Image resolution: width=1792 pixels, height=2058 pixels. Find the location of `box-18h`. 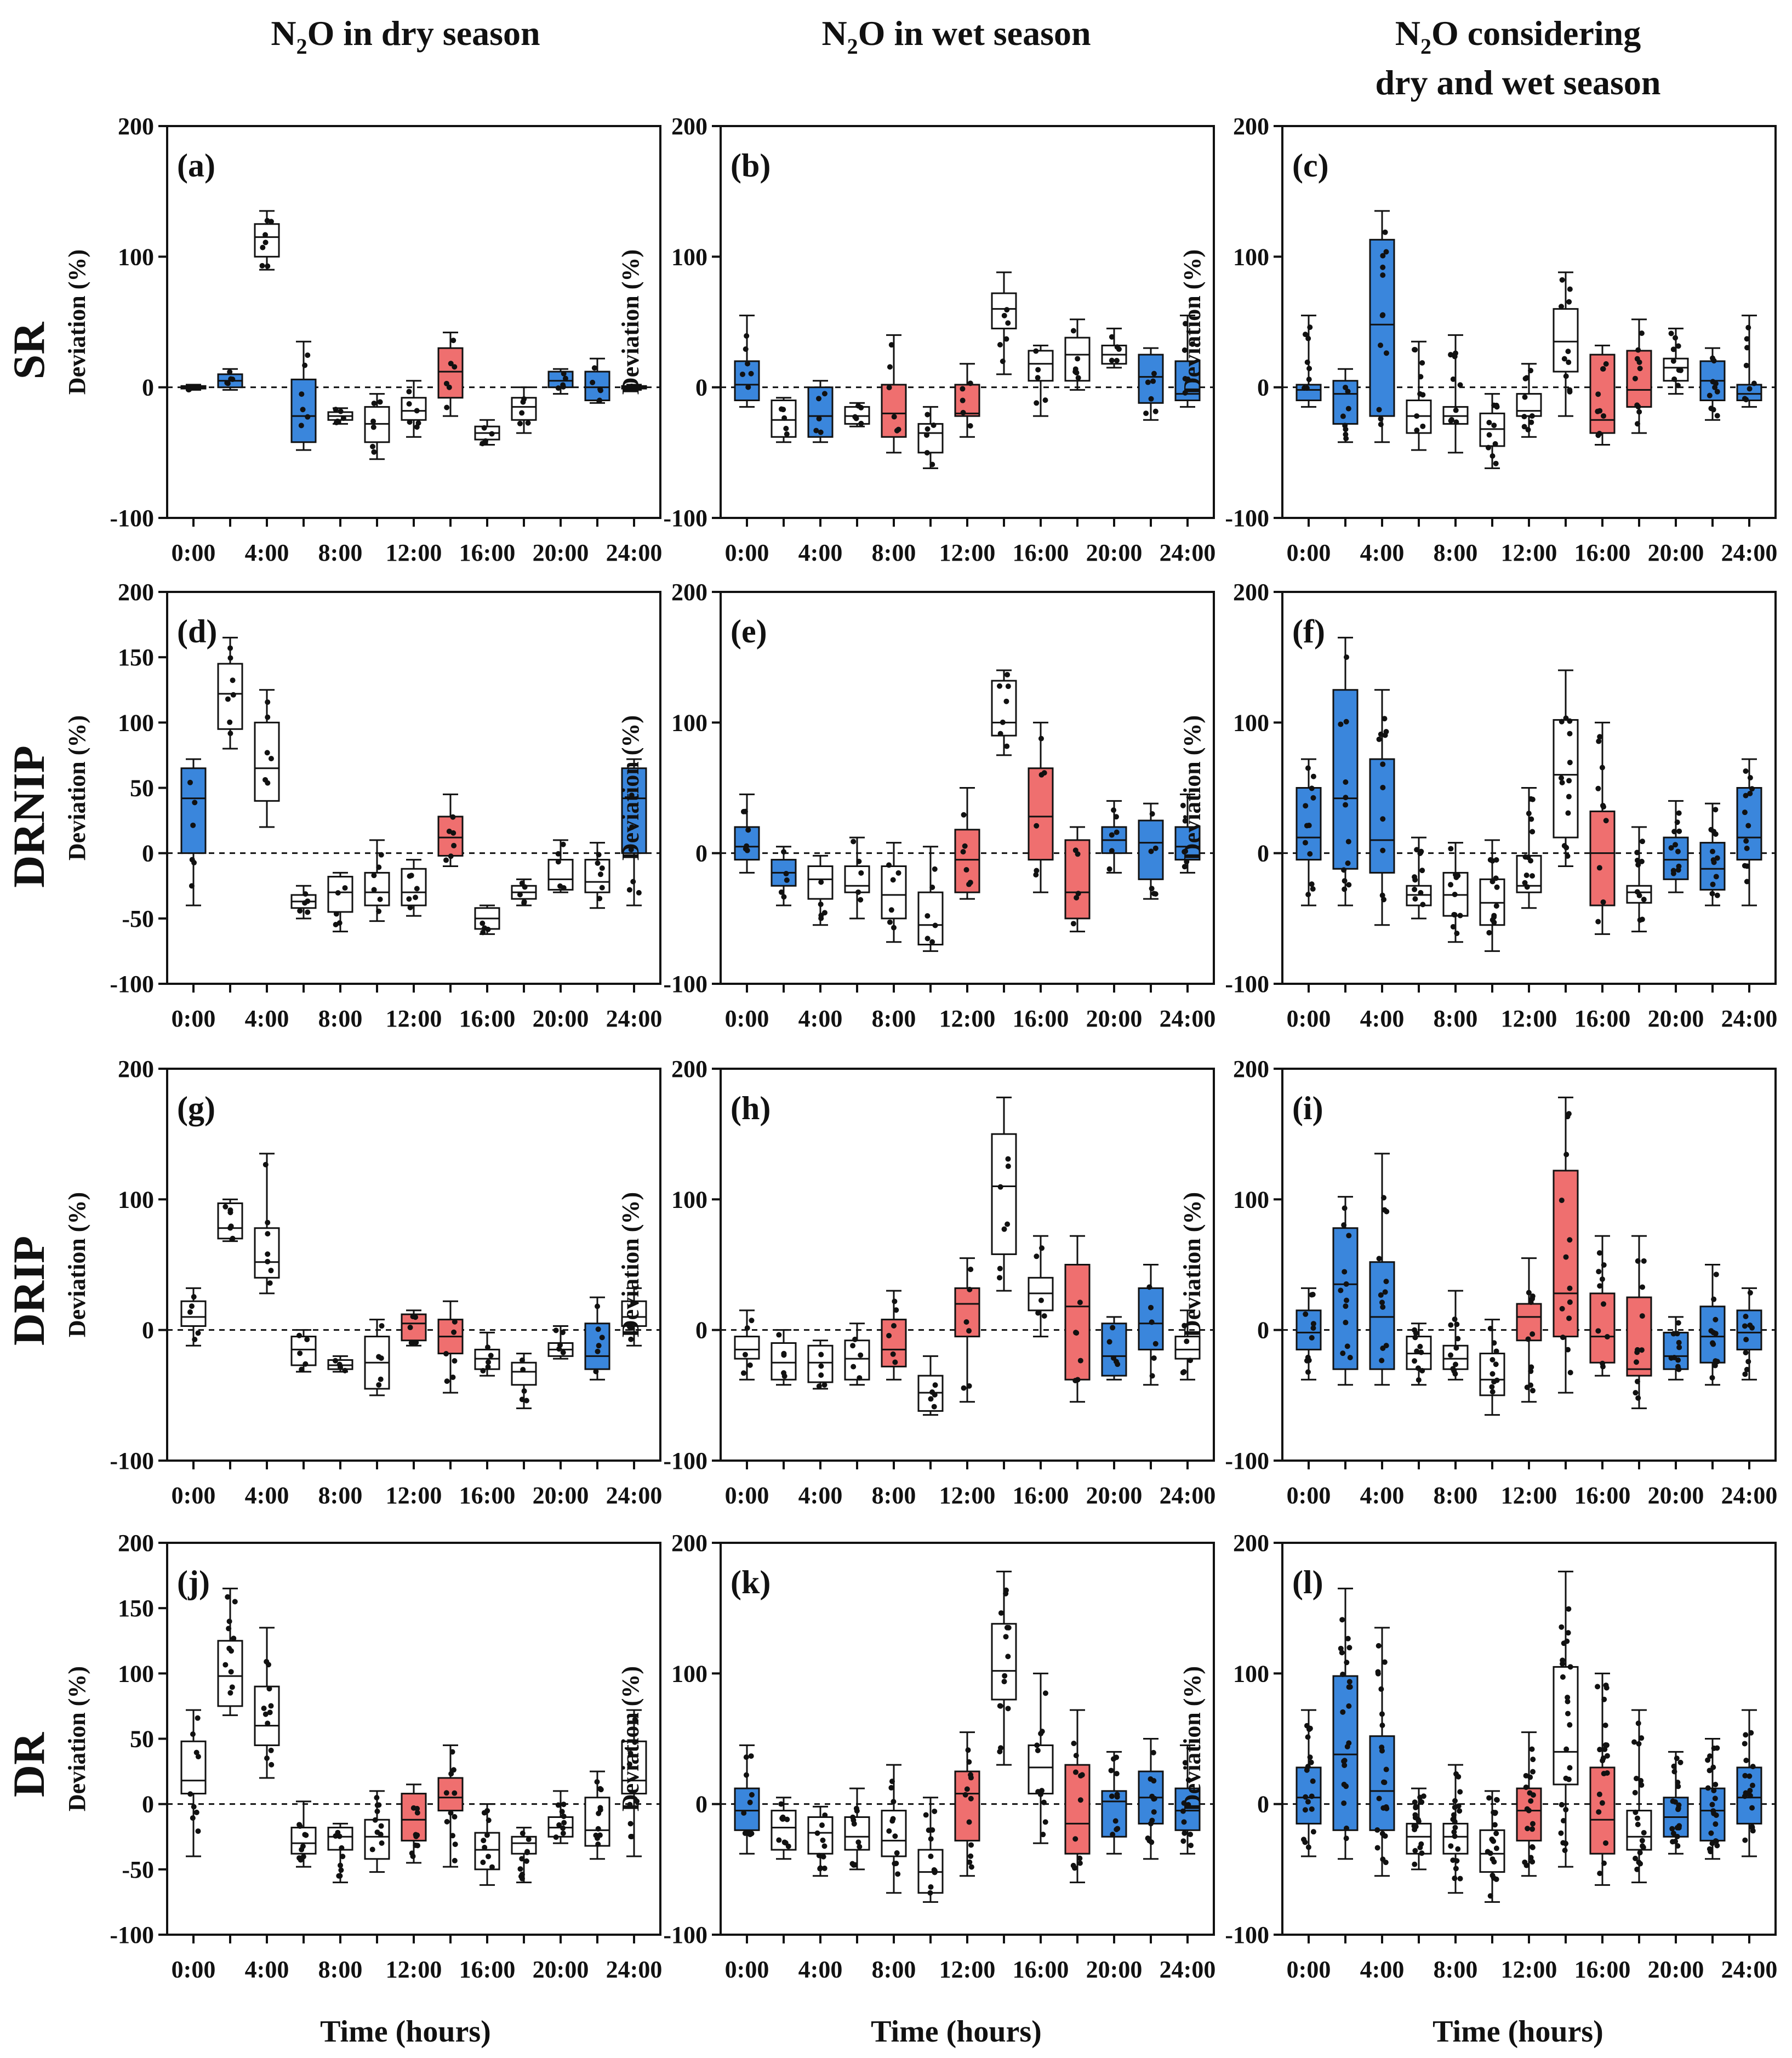

box-18h is located at coordinates (524, 1381).